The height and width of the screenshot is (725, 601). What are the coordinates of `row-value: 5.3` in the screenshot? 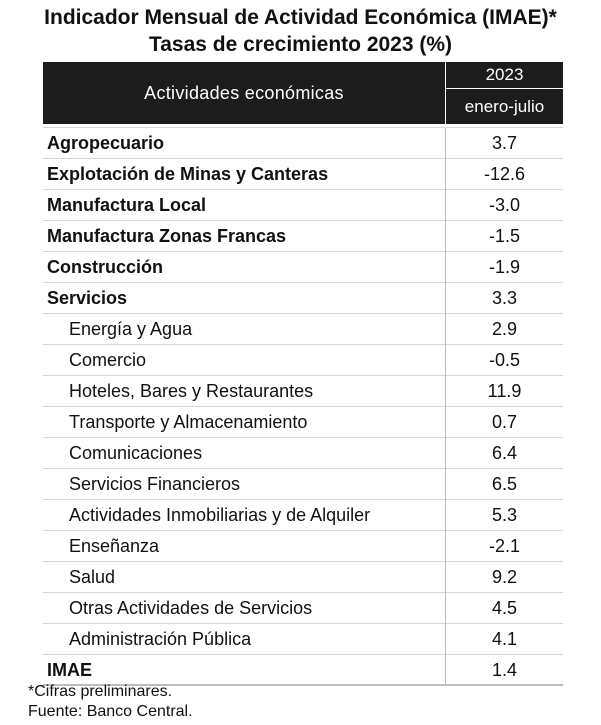 It's located at (504, 515).